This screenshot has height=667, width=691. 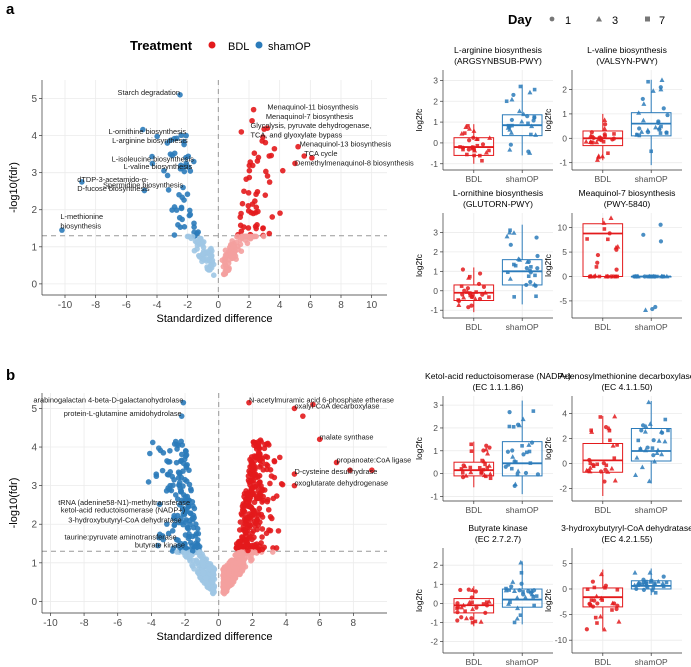 What do you see at coordinates (548, 447) in the screenshot?
I see `y-axis-label: log2fc` at bounding box center [548, 447].